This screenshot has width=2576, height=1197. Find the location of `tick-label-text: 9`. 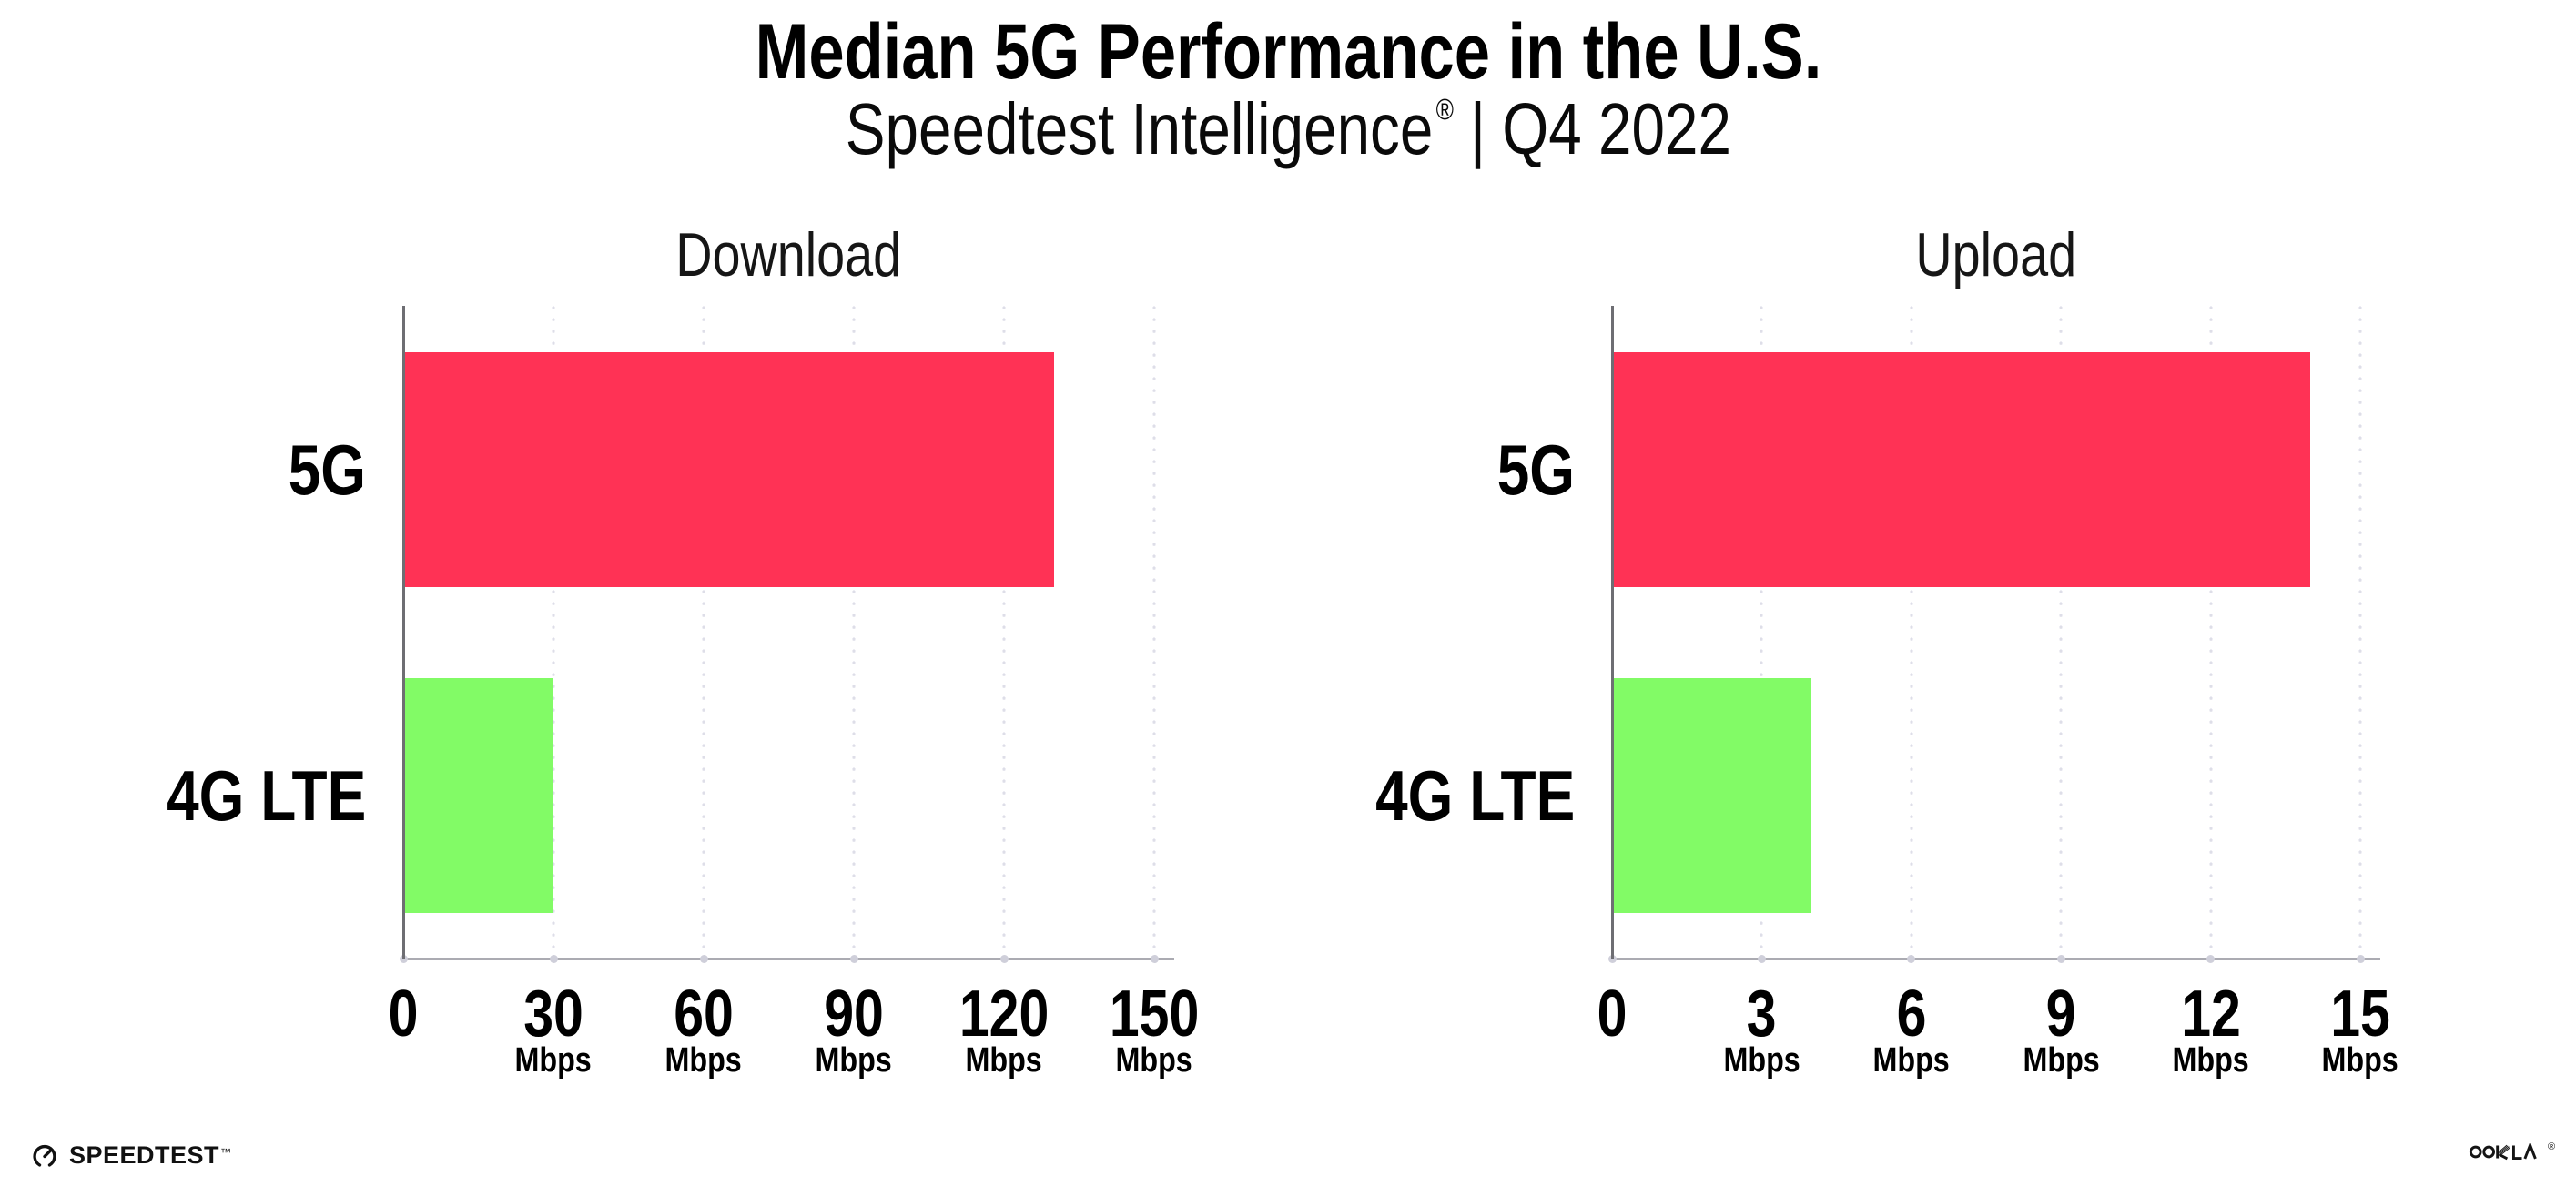

tick-label-text: 9 is located at coordinates (2060, 1014).